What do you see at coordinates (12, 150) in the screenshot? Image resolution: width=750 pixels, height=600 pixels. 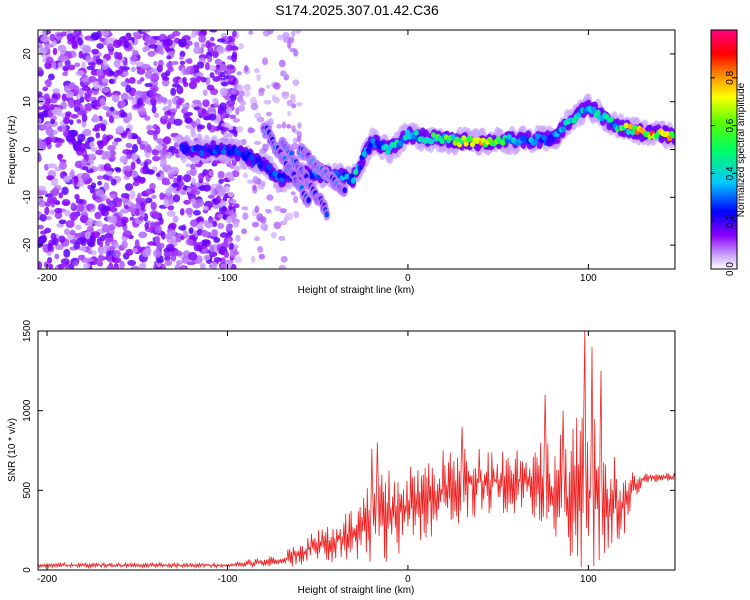 I see `spectrogram-ylabel: Frequency (Hz)` at bounding box center [12, 150].